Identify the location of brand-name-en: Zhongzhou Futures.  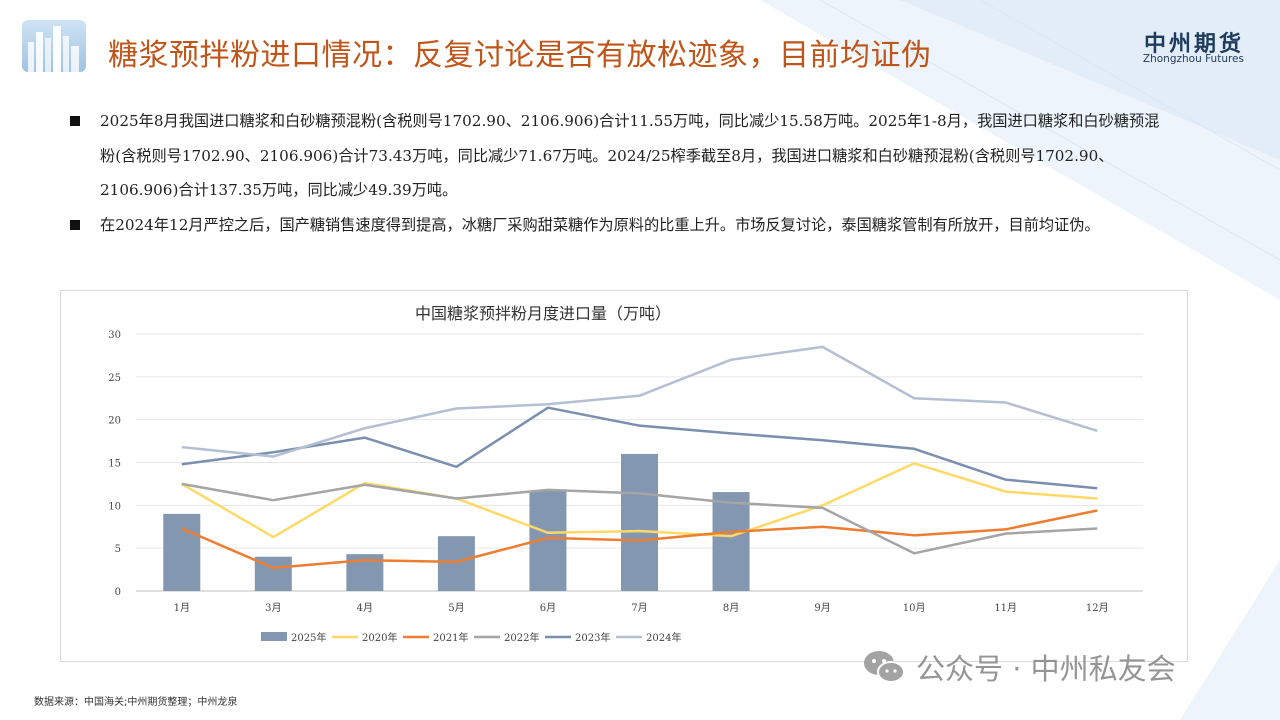
(1193, 59).